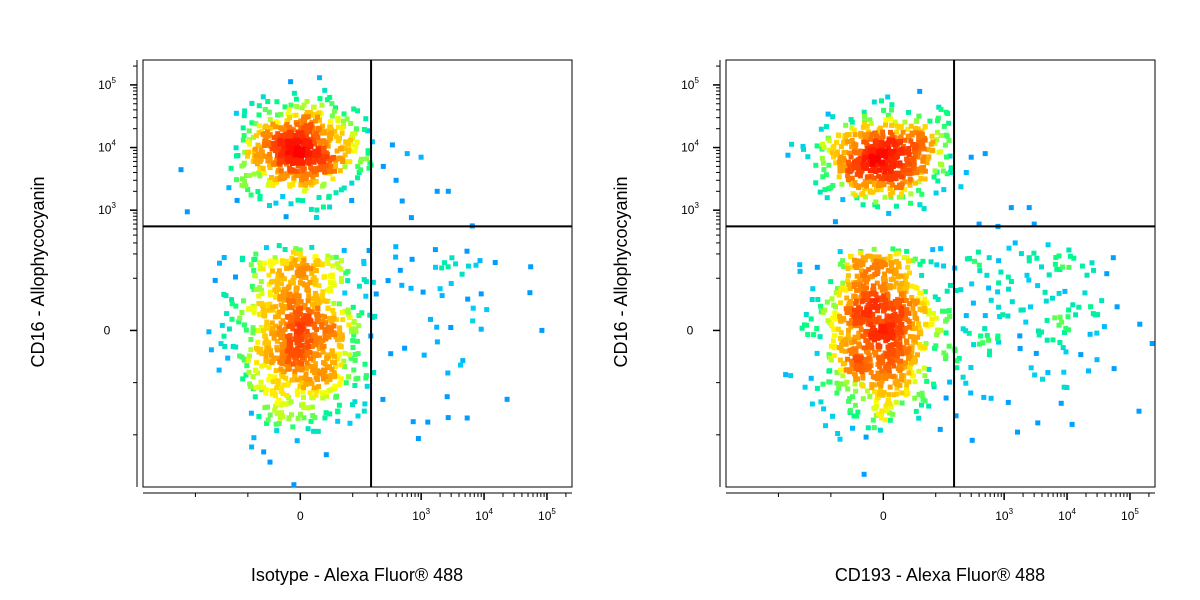 Image resolution: width=1200 pixels, height=600 pixels. Describe the element at coordinates (107, 209) in the screenshot. I see `y-tick-label: 103` at that location.